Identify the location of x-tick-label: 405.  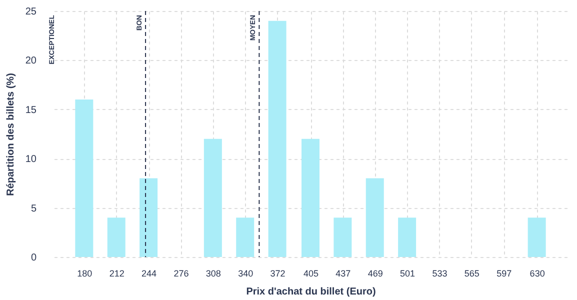
(311, 273).